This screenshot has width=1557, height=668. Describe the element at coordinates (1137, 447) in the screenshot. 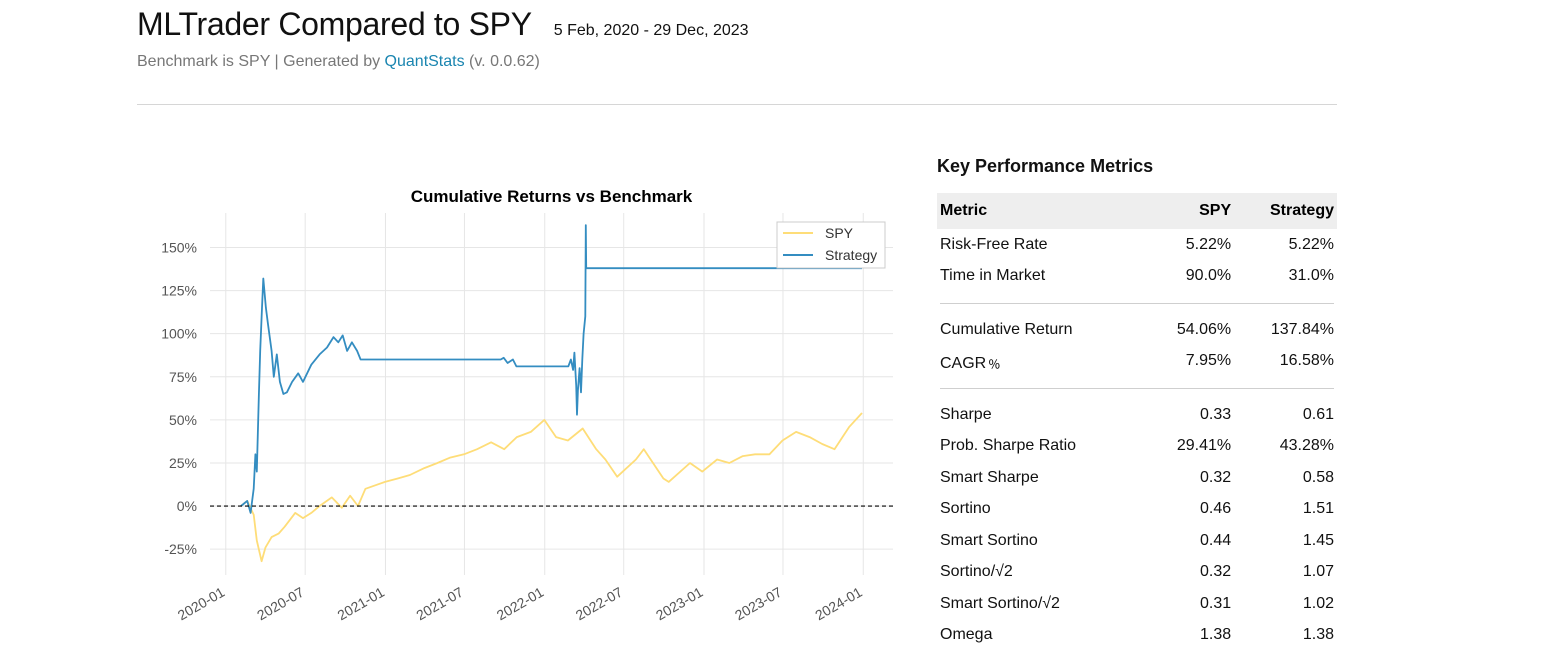

I see `metrics-row: Prob. Sharpe Ratio 29.41% 43.28%` at that location.